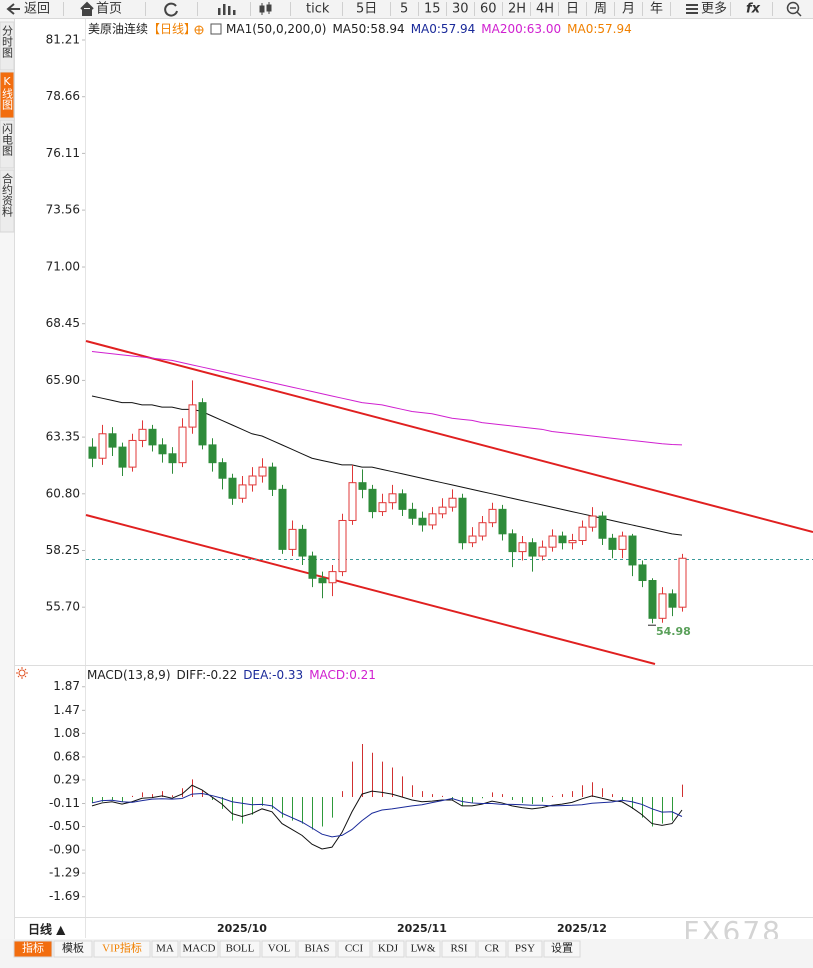 The width and height of the screenshot is (813, 968). I want to click on tab: LW&, so click(423, 949).